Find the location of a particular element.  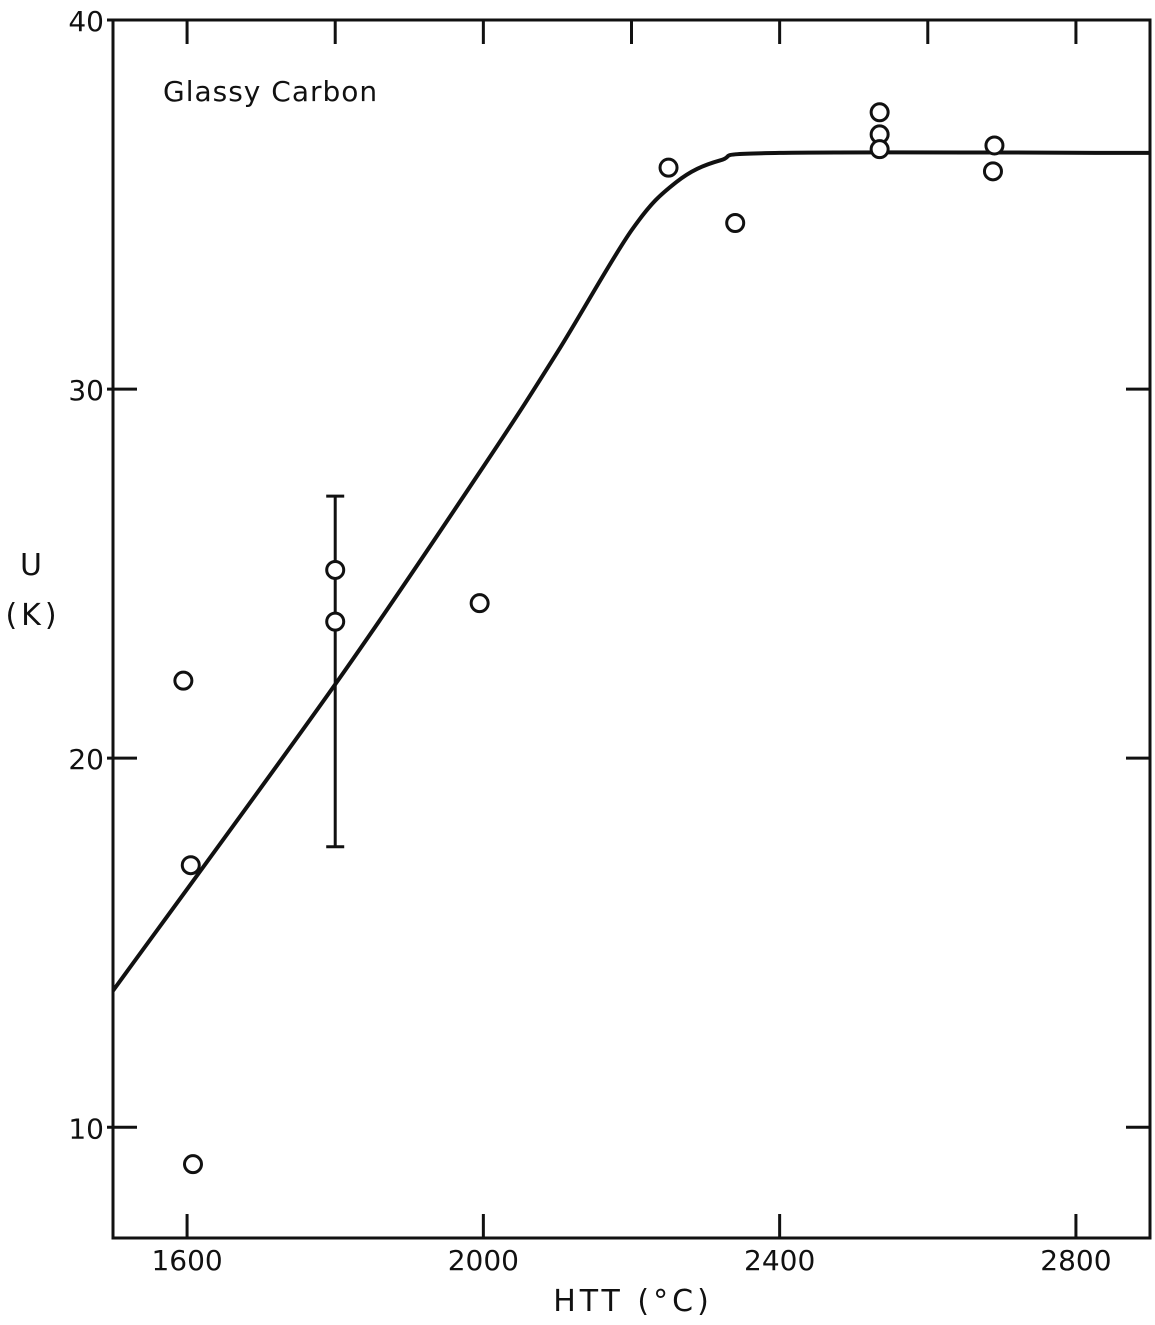

y-tick-label: 10 is located at coordinates (86, 1128).